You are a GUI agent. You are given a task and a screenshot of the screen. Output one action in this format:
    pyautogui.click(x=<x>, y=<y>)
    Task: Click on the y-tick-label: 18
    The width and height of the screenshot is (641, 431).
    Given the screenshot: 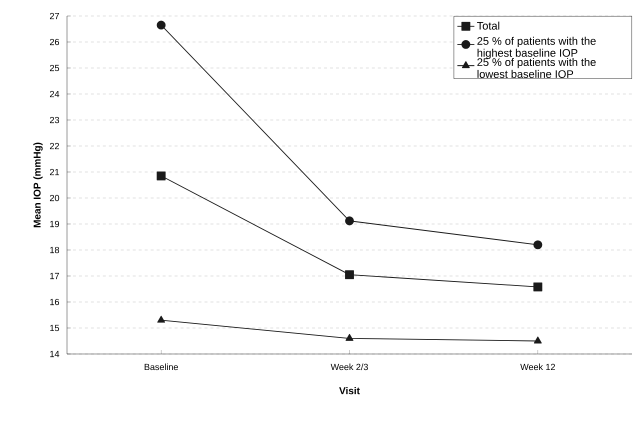 What is the action you would take?
    pyautogui.click(x=55, y=250)
    